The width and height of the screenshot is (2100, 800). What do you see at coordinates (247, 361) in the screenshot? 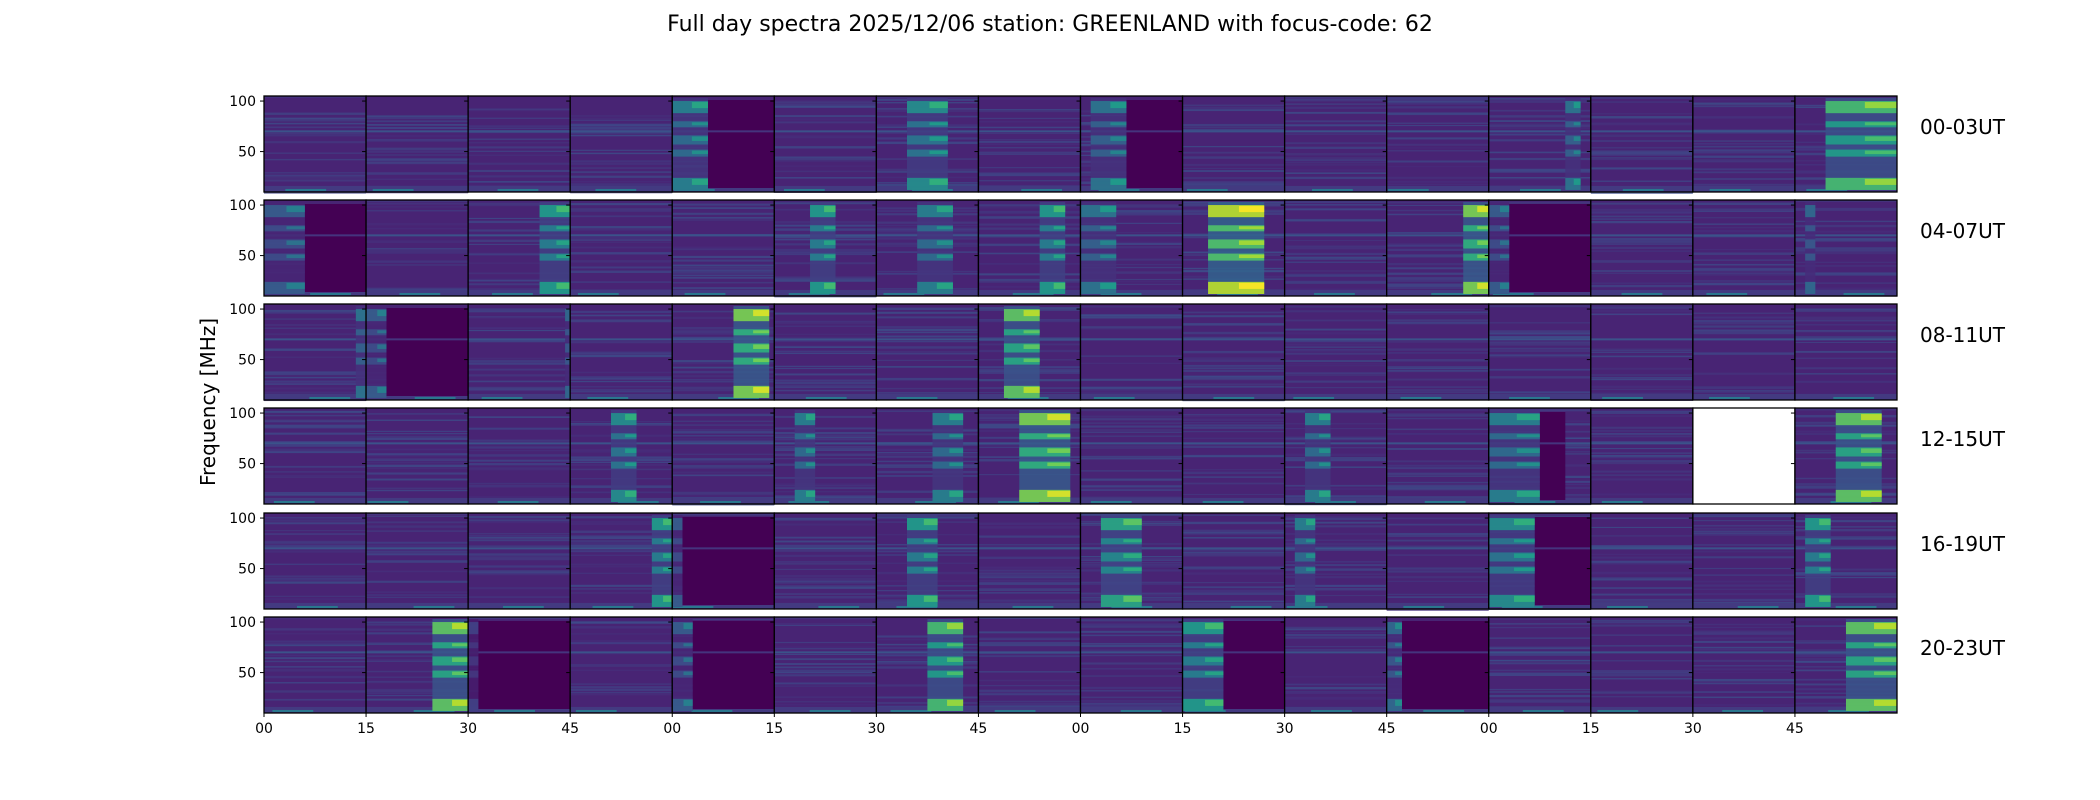
I see `y-tick-label: 50` at bounding box center [247, 361].